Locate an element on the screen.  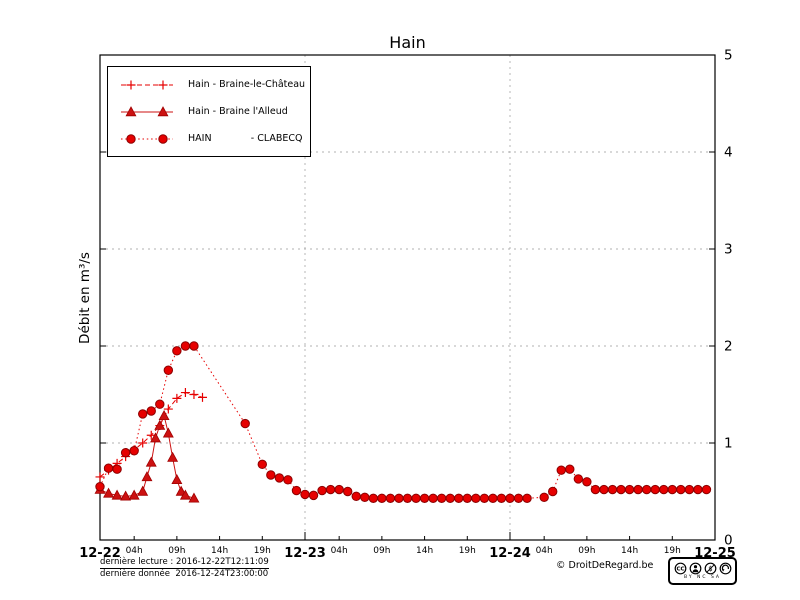
svg-text: 12-23 is located at coordinates (305, 553).